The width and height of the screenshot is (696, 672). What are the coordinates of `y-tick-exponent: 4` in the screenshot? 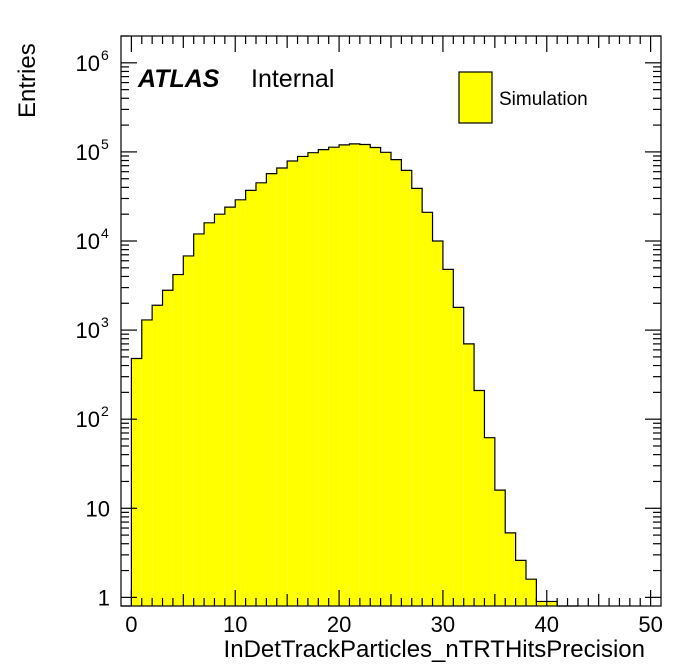 It's located at (105, 233).